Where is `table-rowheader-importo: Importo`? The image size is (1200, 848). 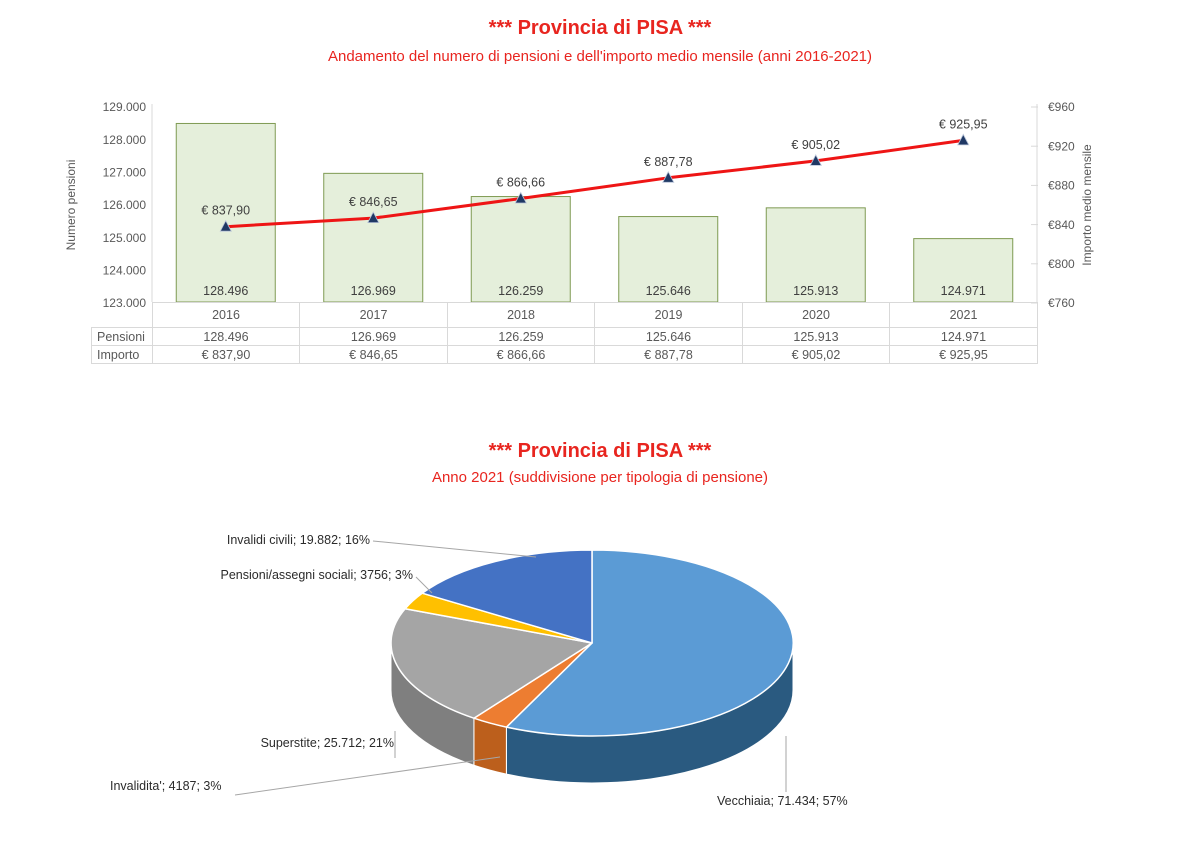 table-rowheader-importo: Importo is located at coordinates (122, 354).